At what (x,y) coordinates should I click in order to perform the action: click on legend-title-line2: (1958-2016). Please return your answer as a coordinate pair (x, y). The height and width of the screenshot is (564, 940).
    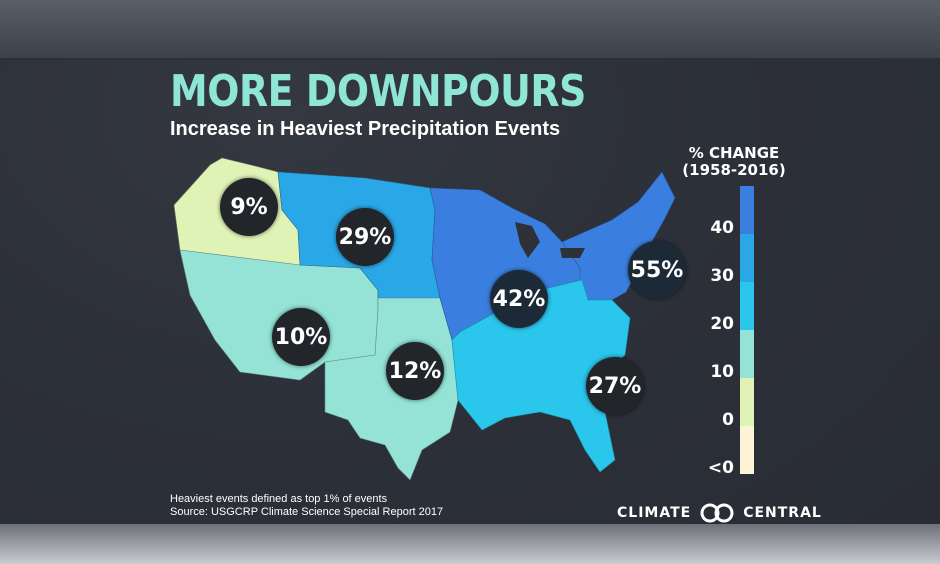
    Looking at the image, I should click on (734, 170).